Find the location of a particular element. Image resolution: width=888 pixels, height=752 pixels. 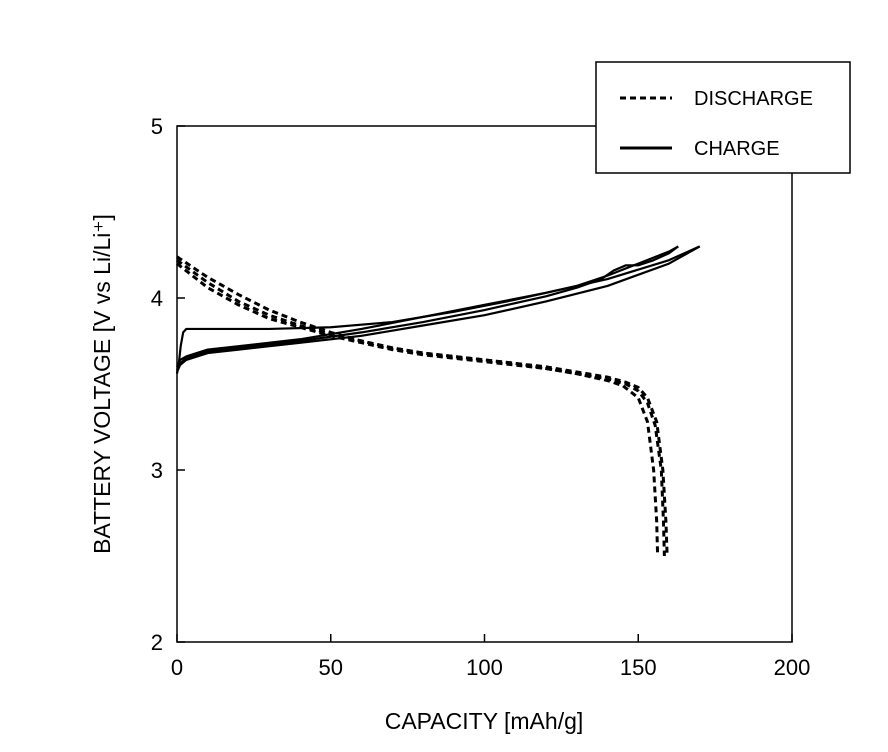

y-tick-label: 2 is located at coordinates (157, 642).